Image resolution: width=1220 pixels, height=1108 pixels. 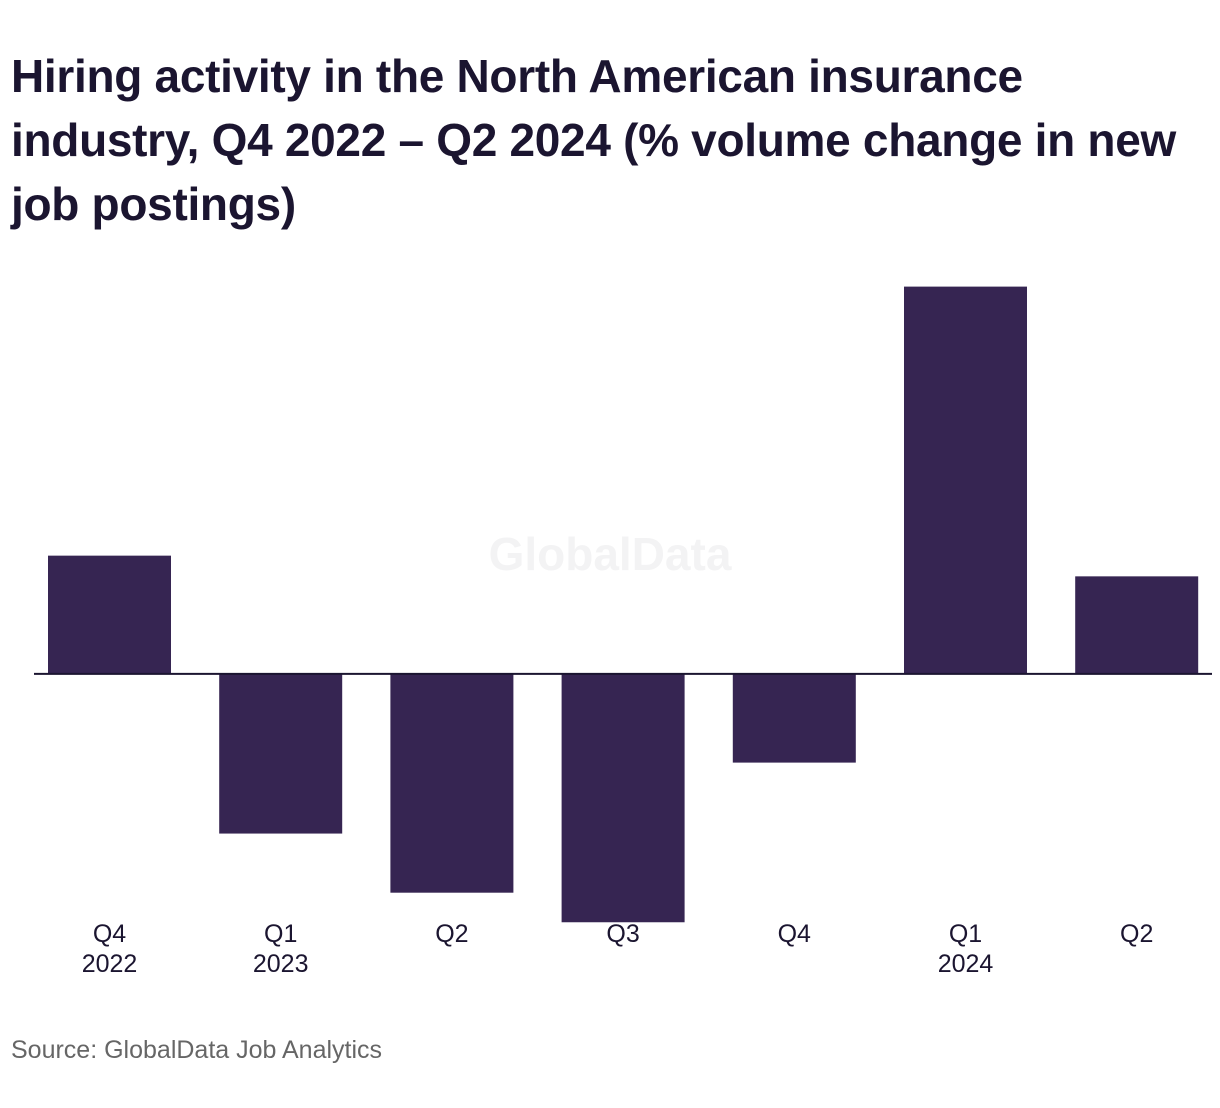 What do you see at coordinates (109, 934) in the screenshot?
I see `x-tick-label-0-0: Q4` at bounding box center [109, 934].